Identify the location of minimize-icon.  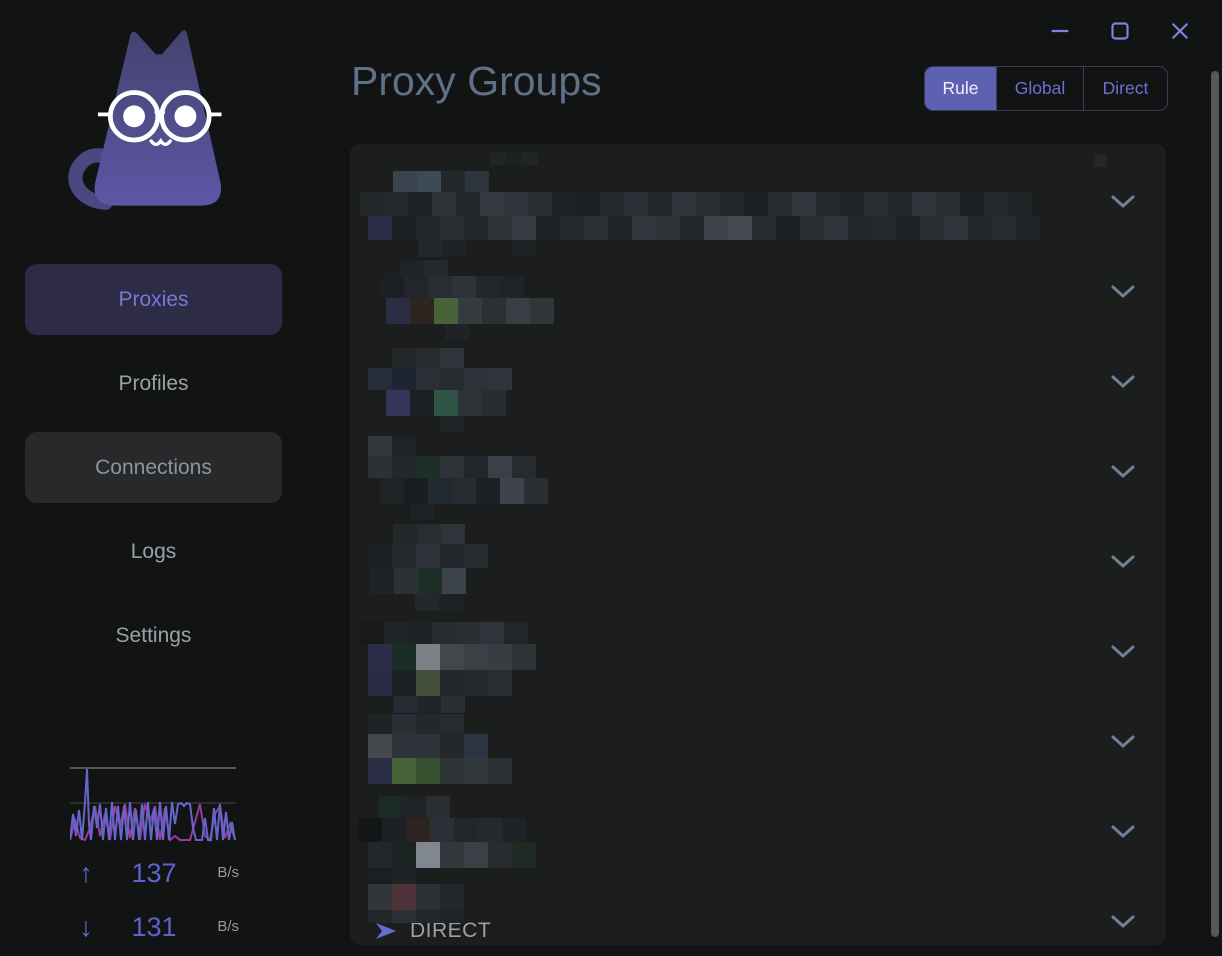
(1060, 31).